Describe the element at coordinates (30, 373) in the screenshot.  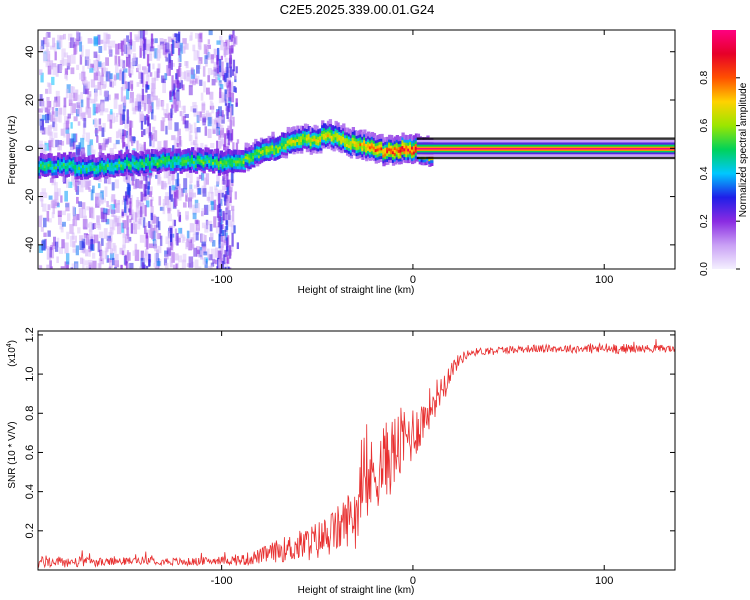
I see `snr-y-tick-label: 1.0` at that location.